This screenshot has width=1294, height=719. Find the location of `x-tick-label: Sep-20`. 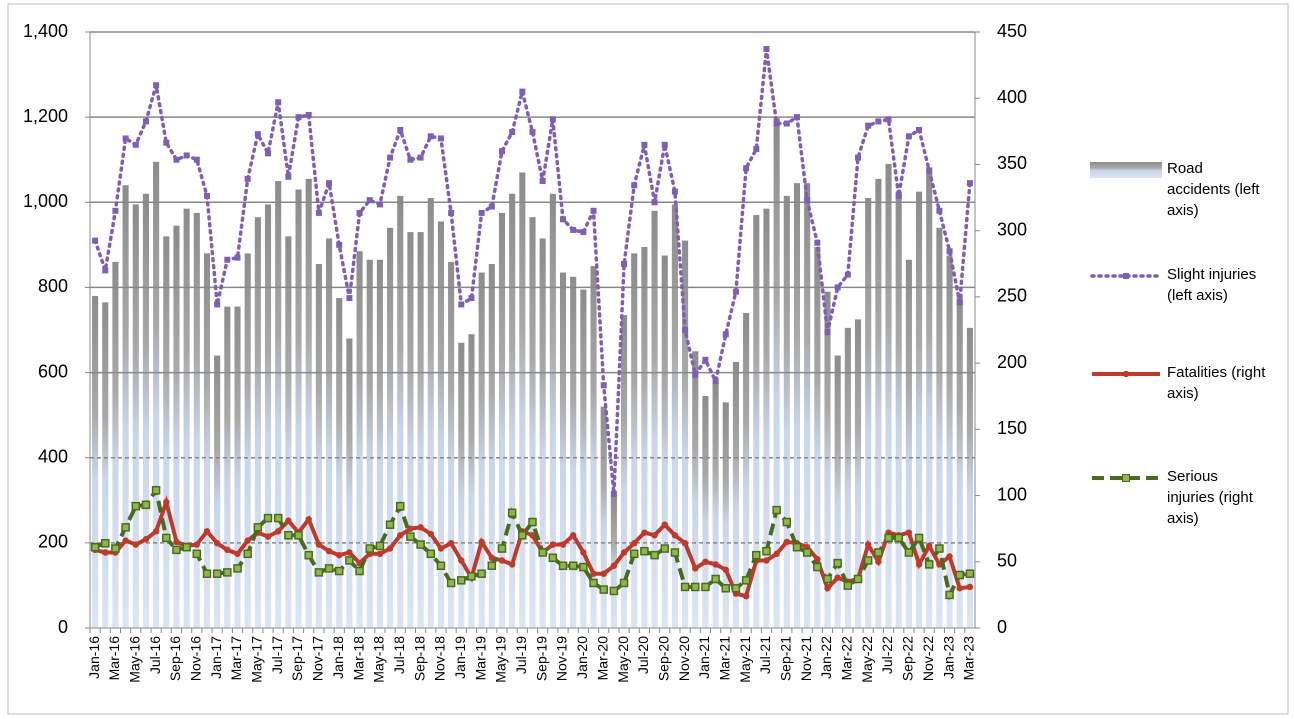

x-tick-label: Sep-20 is located at coordinates (663, 658).